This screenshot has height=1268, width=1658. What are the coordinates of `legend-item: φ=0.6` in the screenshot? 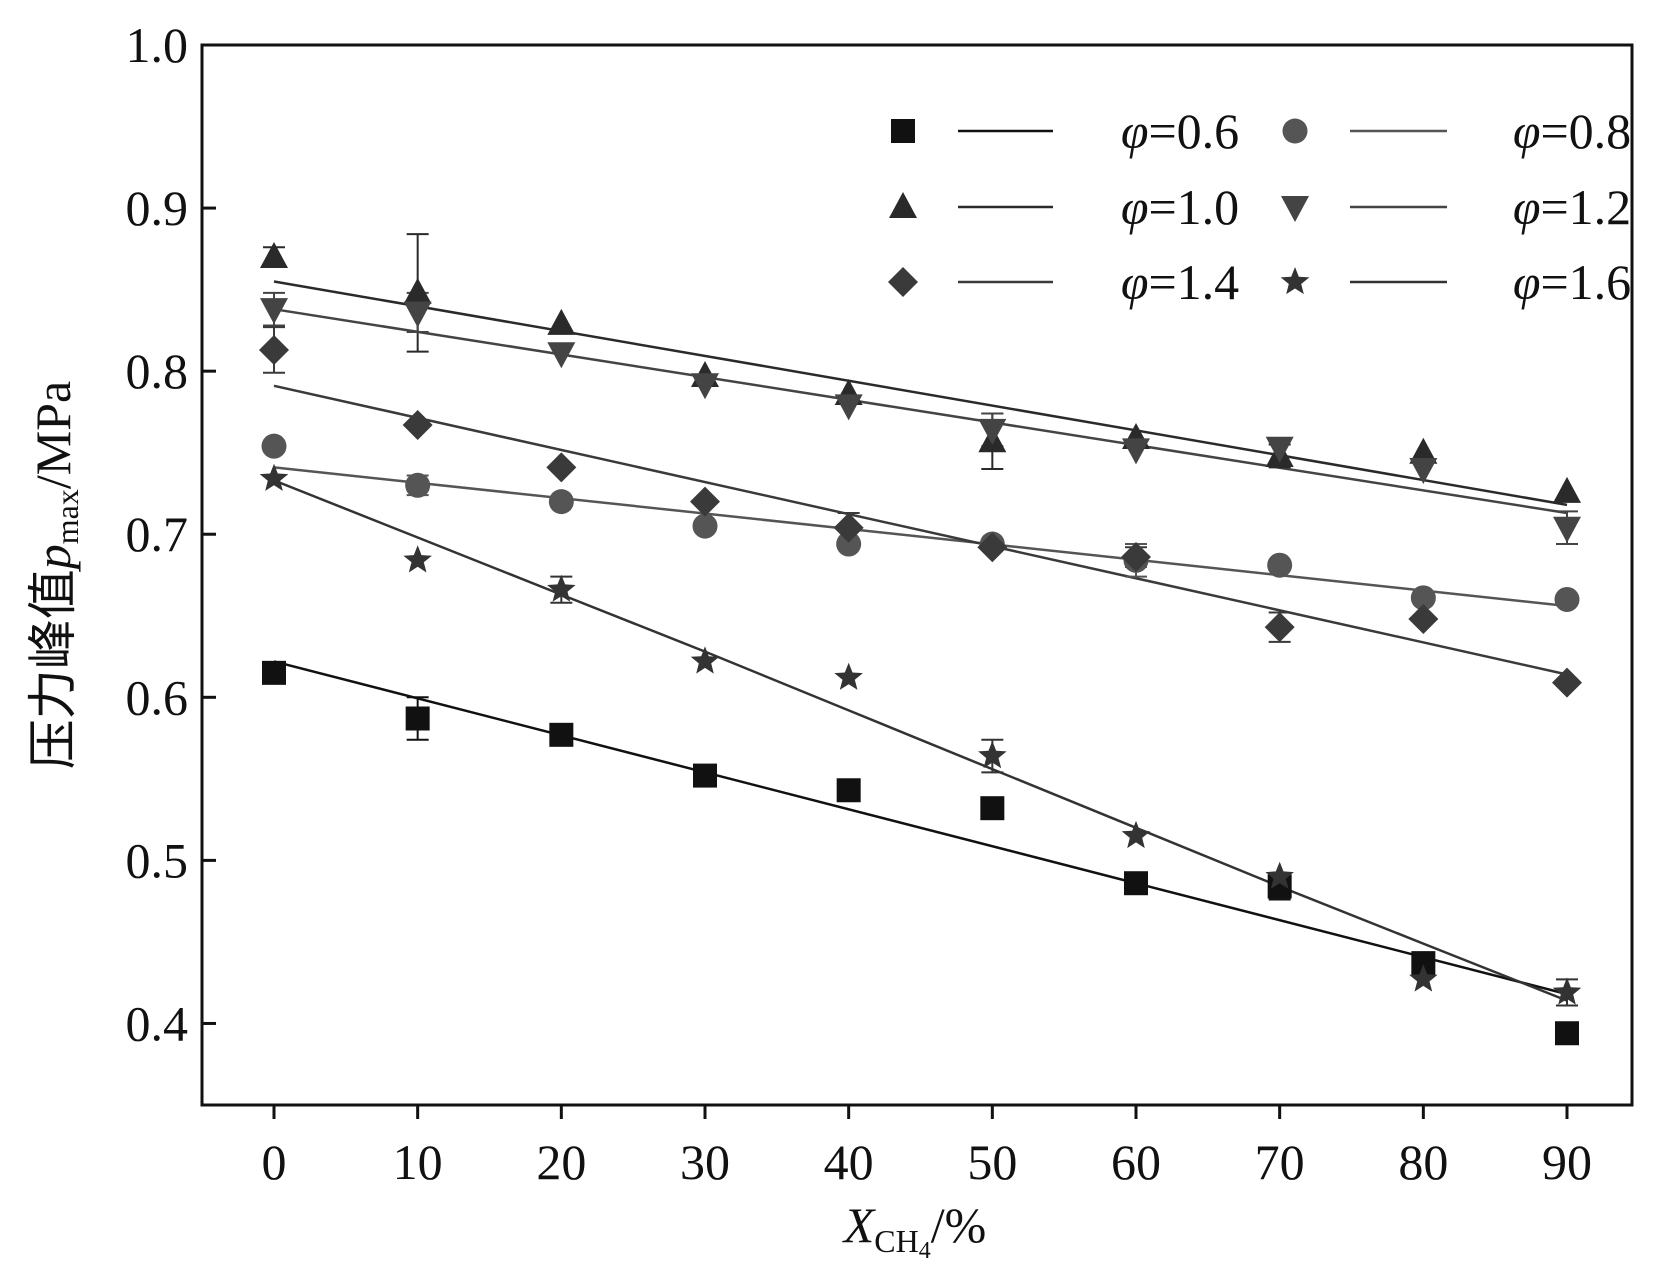 It's located at (1065, 131).